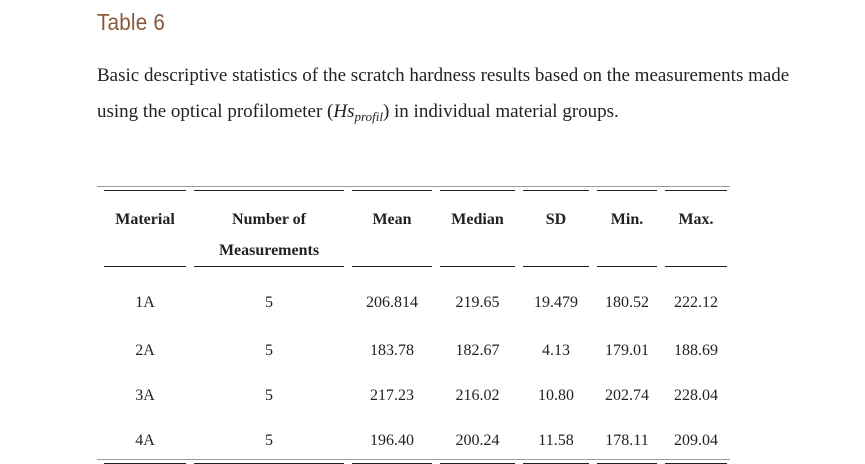 Image resolution: width=865 pixels, height=464 pixels. I want to click on cell-mean: 217.23, so click(392, 395).